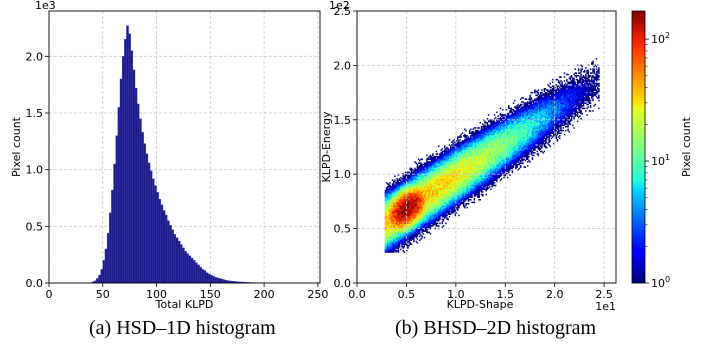 Image resolution: width=702 pixels, height=350 pixels. Describe the element at coordinates (103, 294) in the screenshot. I see `x-tick-label: 50` at that location.